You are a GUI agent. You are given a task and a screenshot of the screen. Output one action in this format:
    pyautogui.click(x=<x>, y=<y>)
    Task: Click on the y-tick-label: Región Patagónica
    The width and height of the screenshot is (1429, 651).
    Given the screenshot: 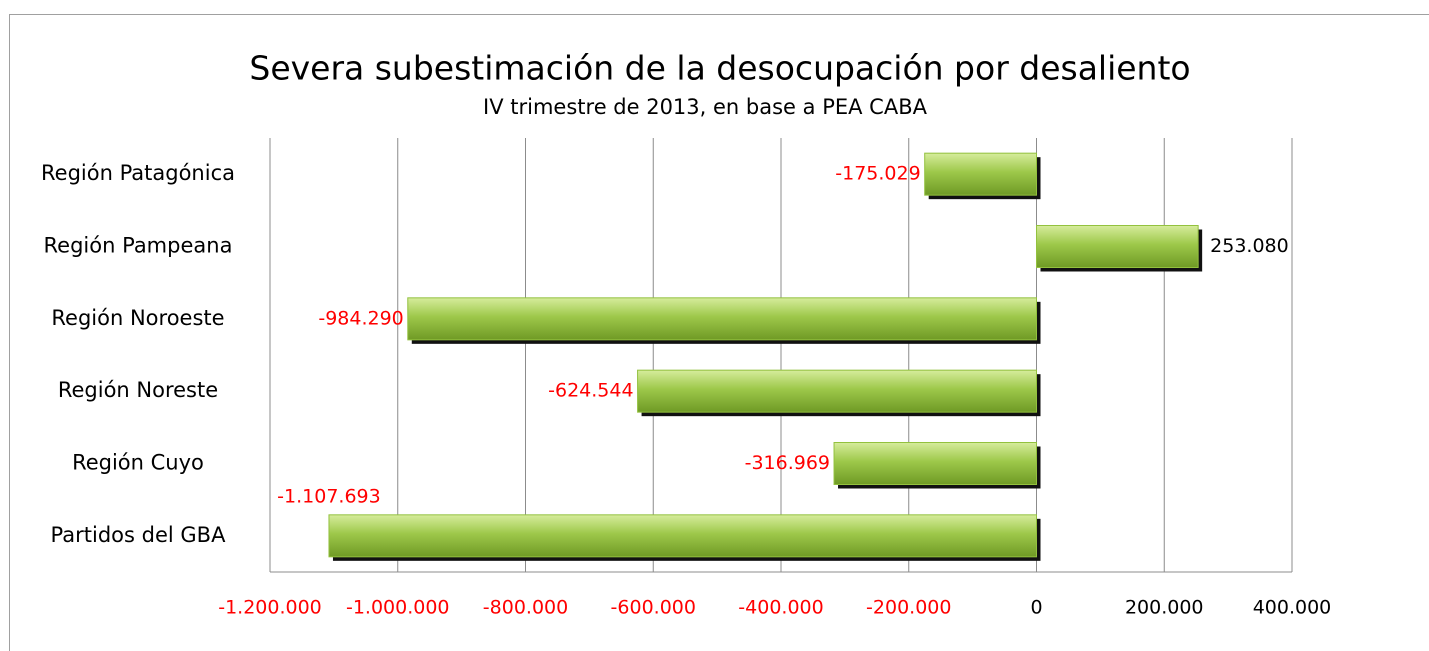 What is the action you would take?
    pyautogui.click(x=138, y=173)
    